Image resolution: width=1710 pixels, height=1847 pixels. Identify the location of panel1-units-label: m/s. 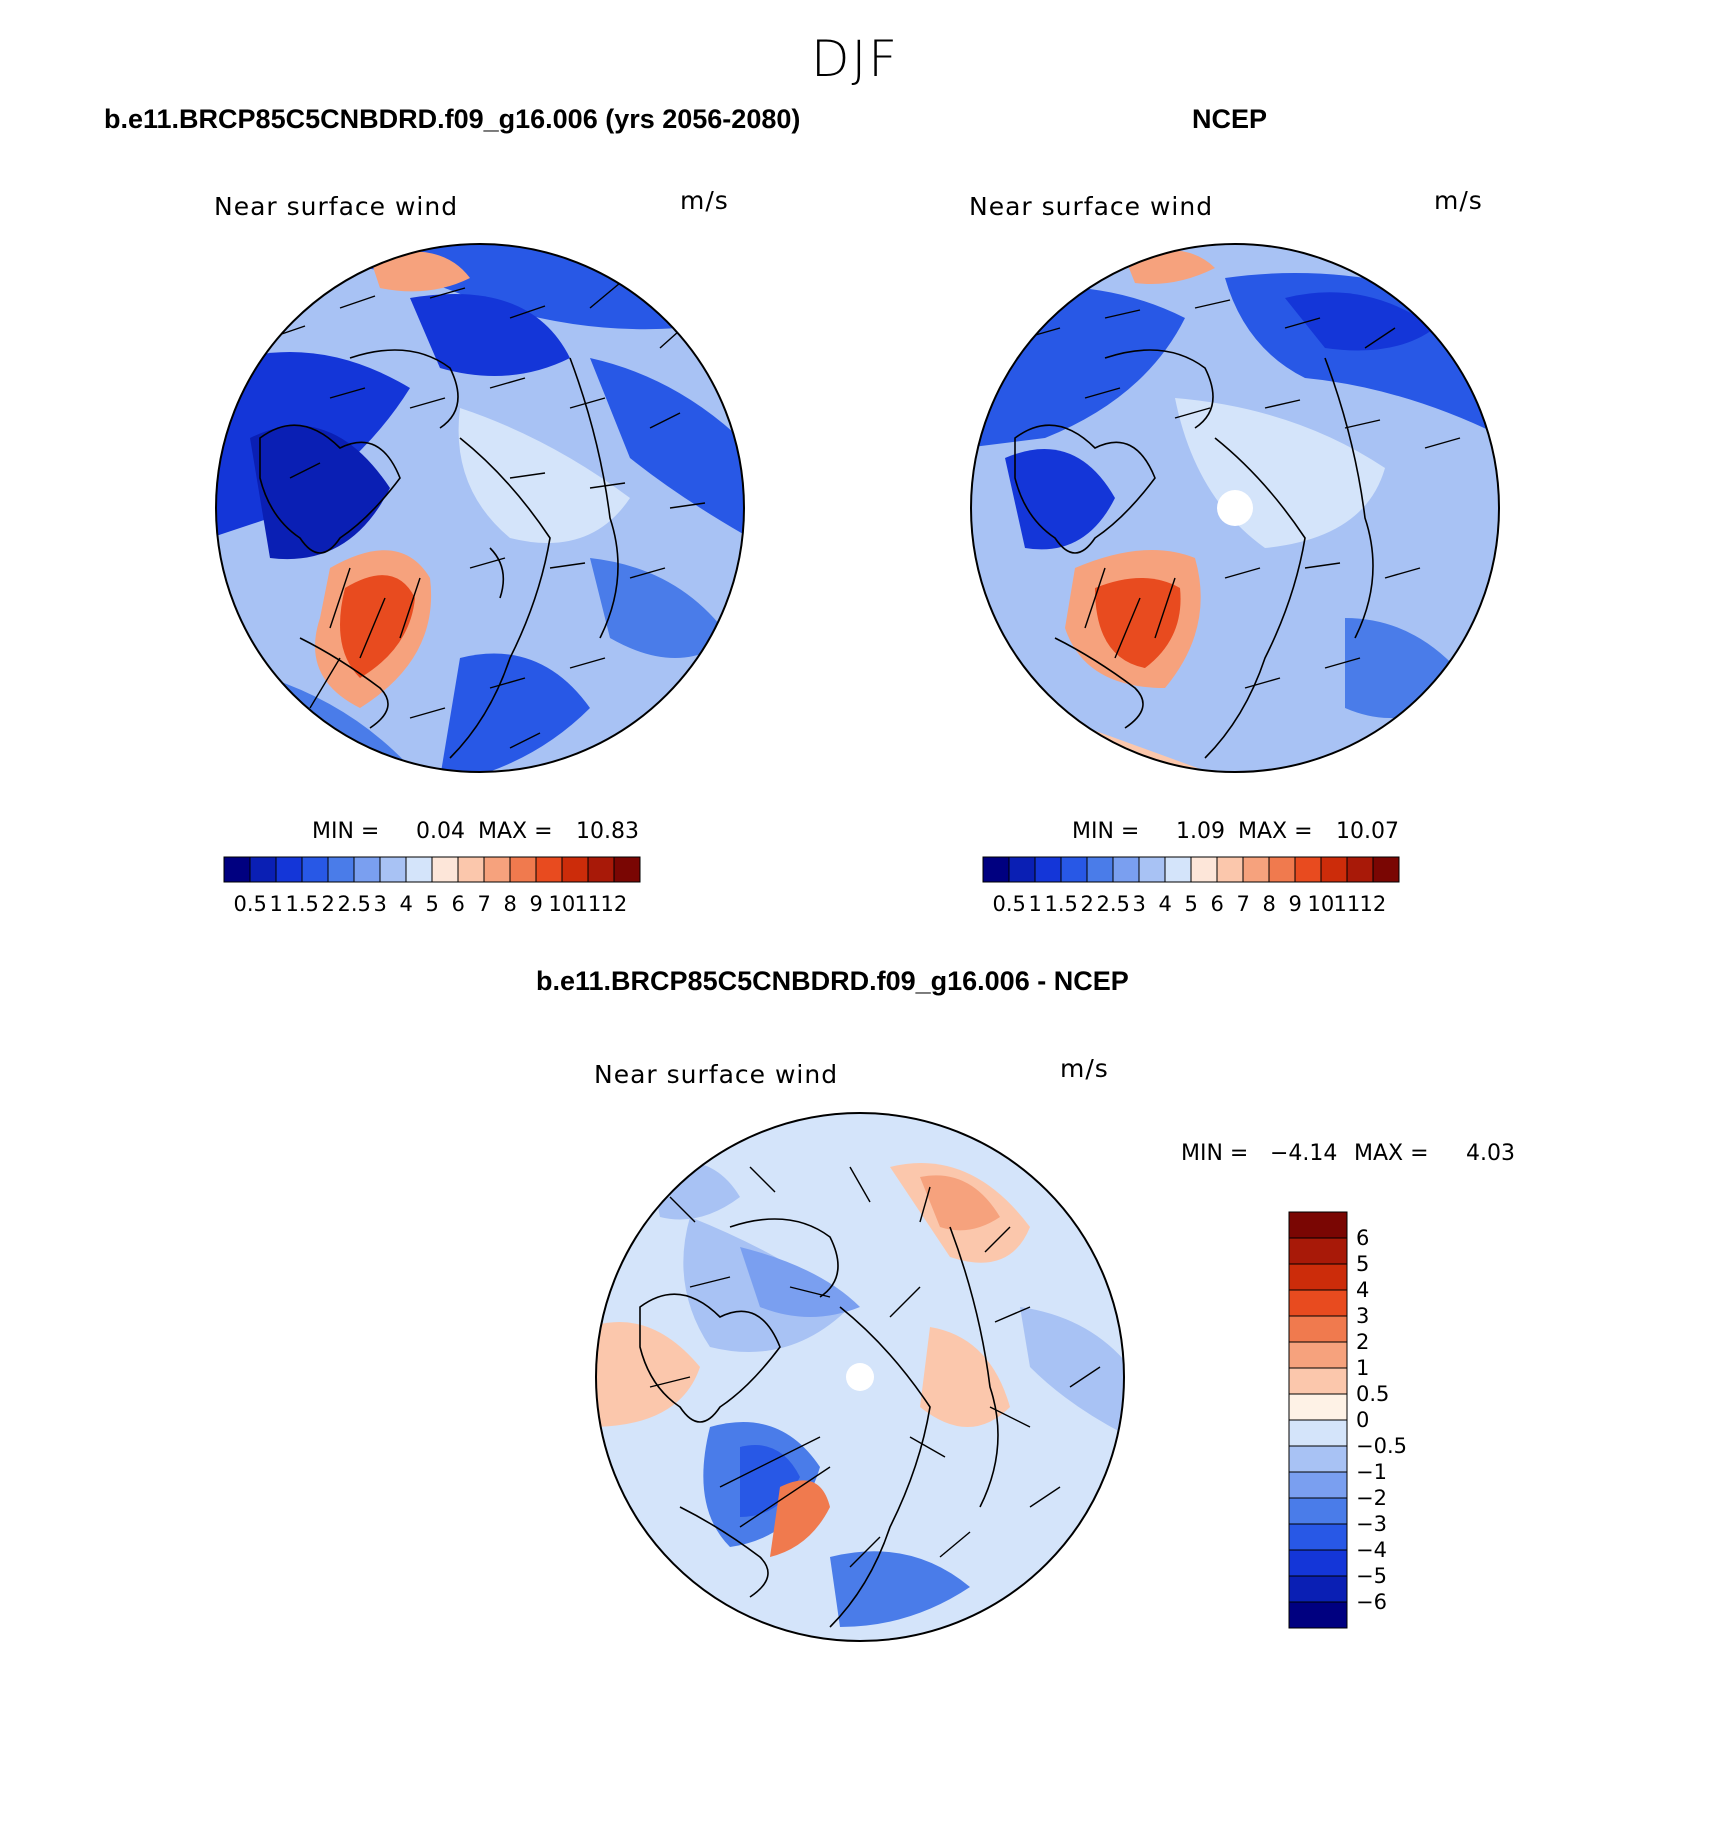
(704, 200).